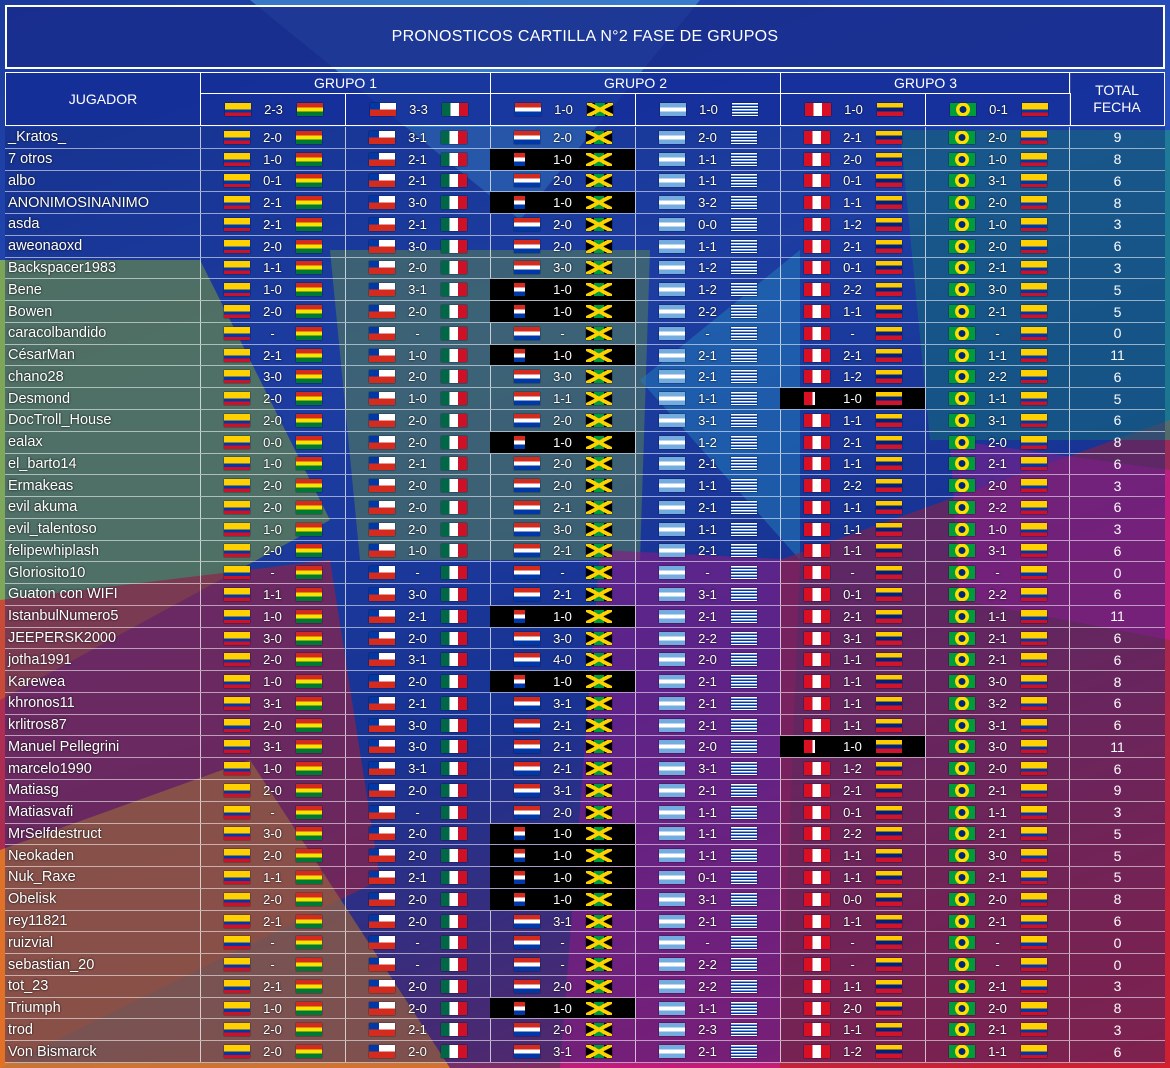 Image resolution: width=1170 pixels, height=1068 pixels. What do you see at coordinates (997, 1029) in the screenshot?
I see `pick-cell: 2-1` at bounding box center [997, 1029].